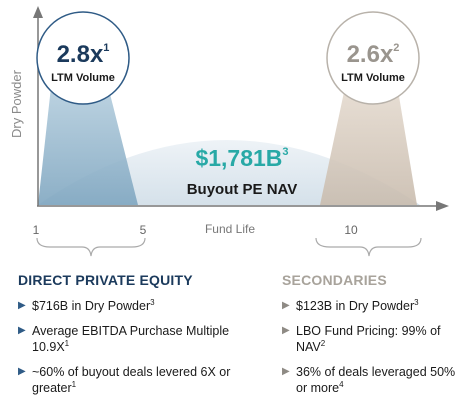  I want to click on secondaries-volume-circle, so click(373, 58).